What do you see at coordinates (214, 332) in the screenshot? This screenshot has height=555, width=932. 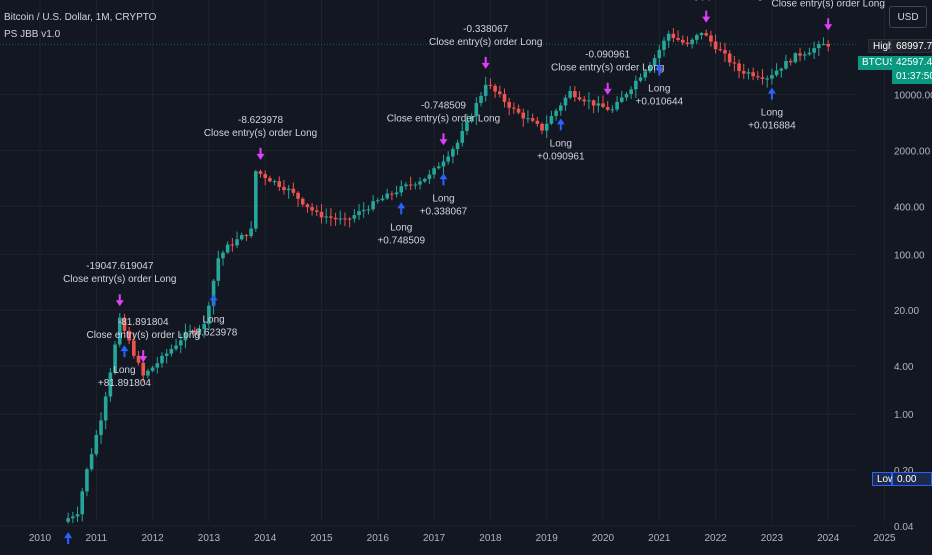 I see `long-entry-quantity: +8.623978` at bounding box center [214, 332].